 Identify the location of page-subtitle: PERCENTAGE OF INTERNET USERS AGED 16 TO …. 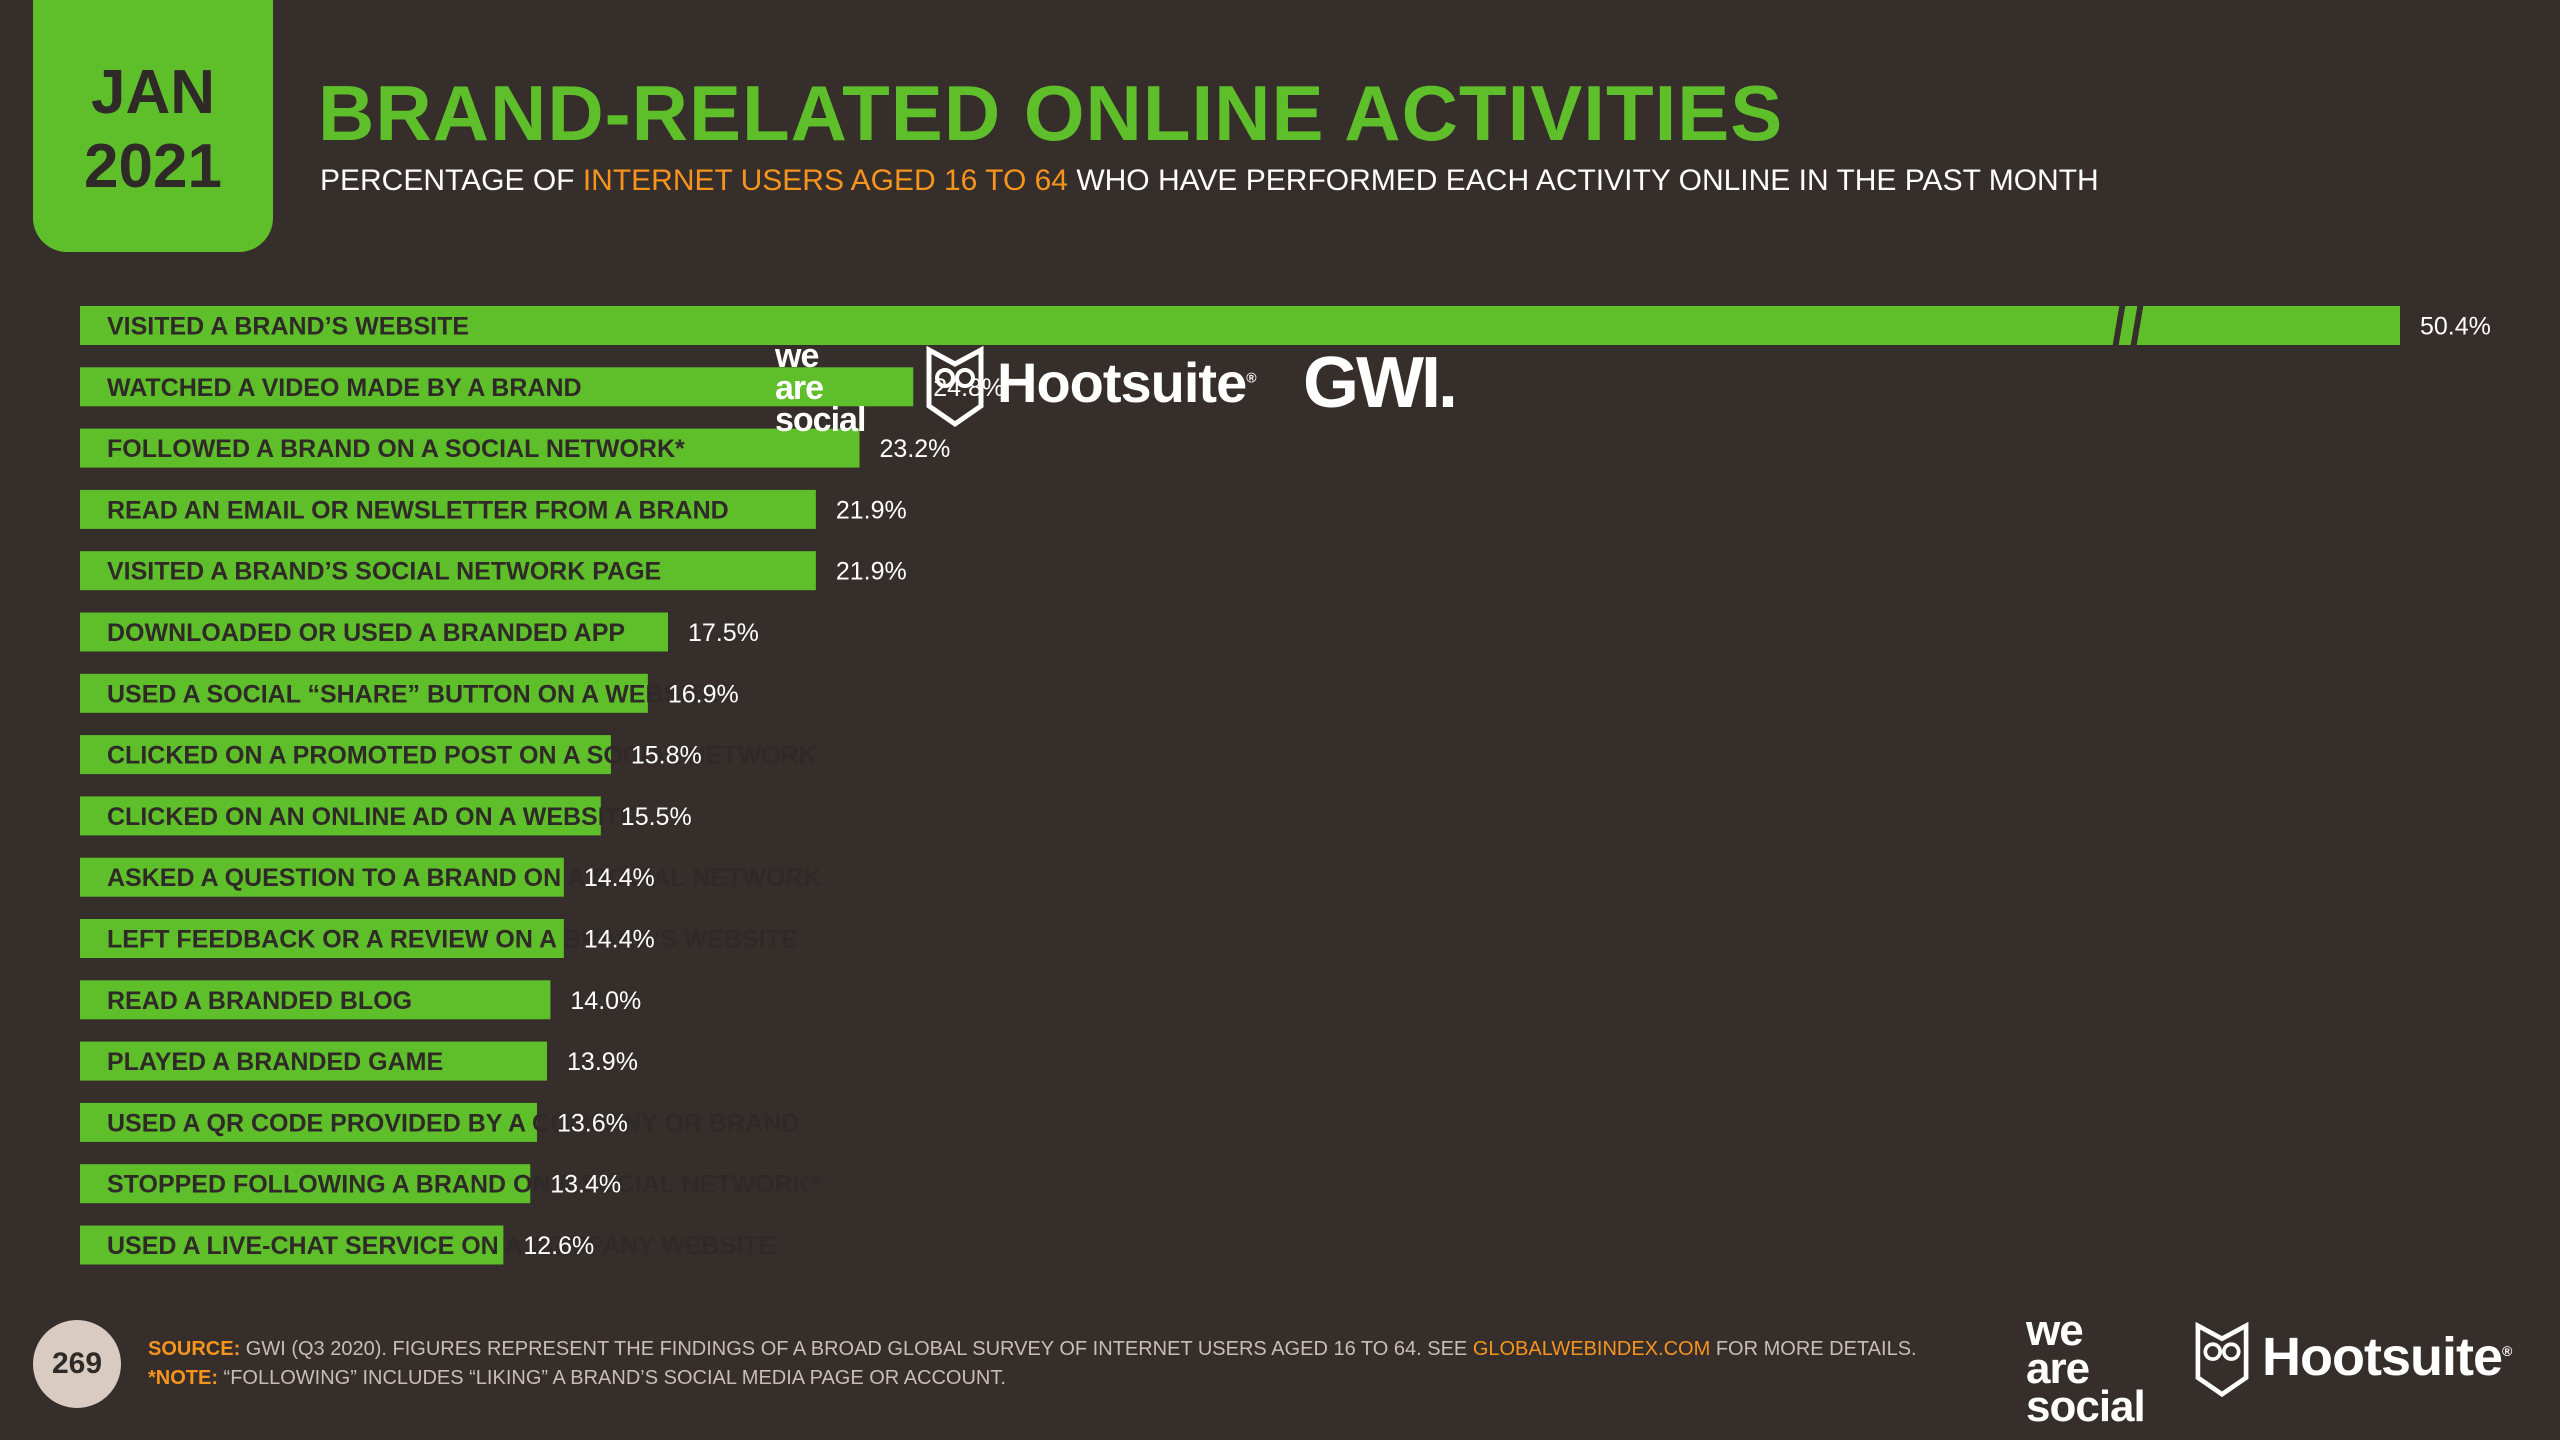
(1209, 181).